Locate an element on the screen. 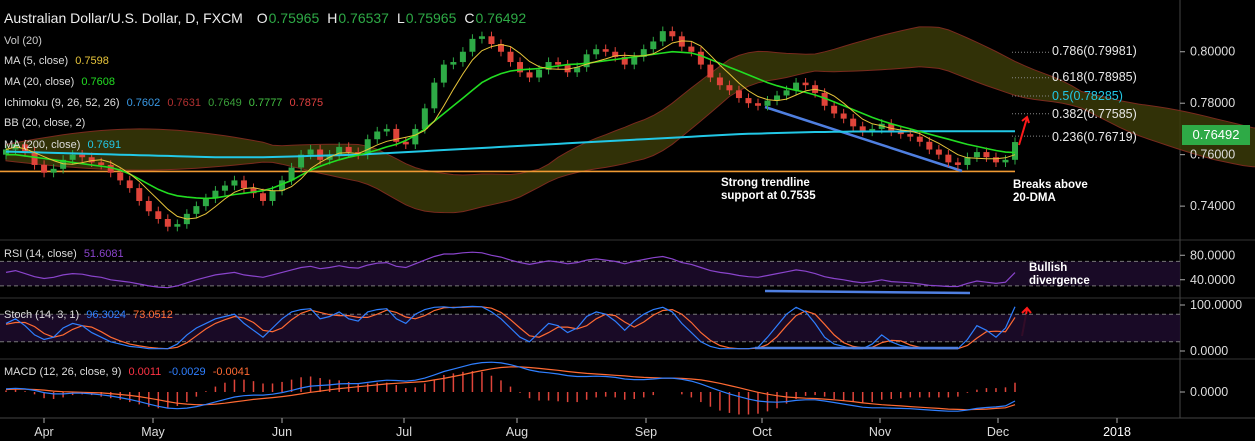 The height and width of the screenshot is (441, 1255). macd-hist-value: 0.0011 is located at coordinates (145, 372).